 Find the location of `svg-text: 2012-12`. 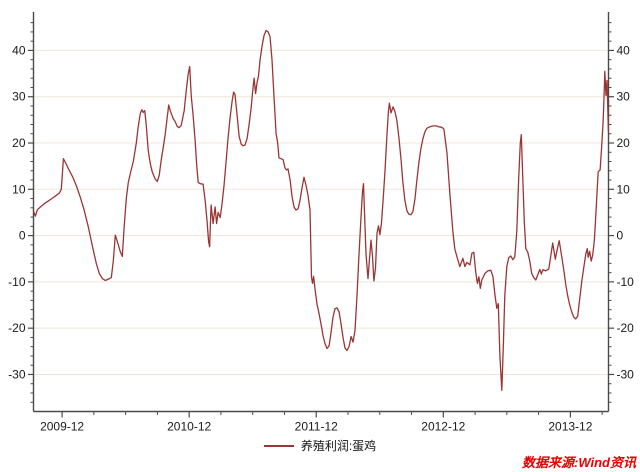

svg-text: 2012-12 is located at coordinates (443, 427).